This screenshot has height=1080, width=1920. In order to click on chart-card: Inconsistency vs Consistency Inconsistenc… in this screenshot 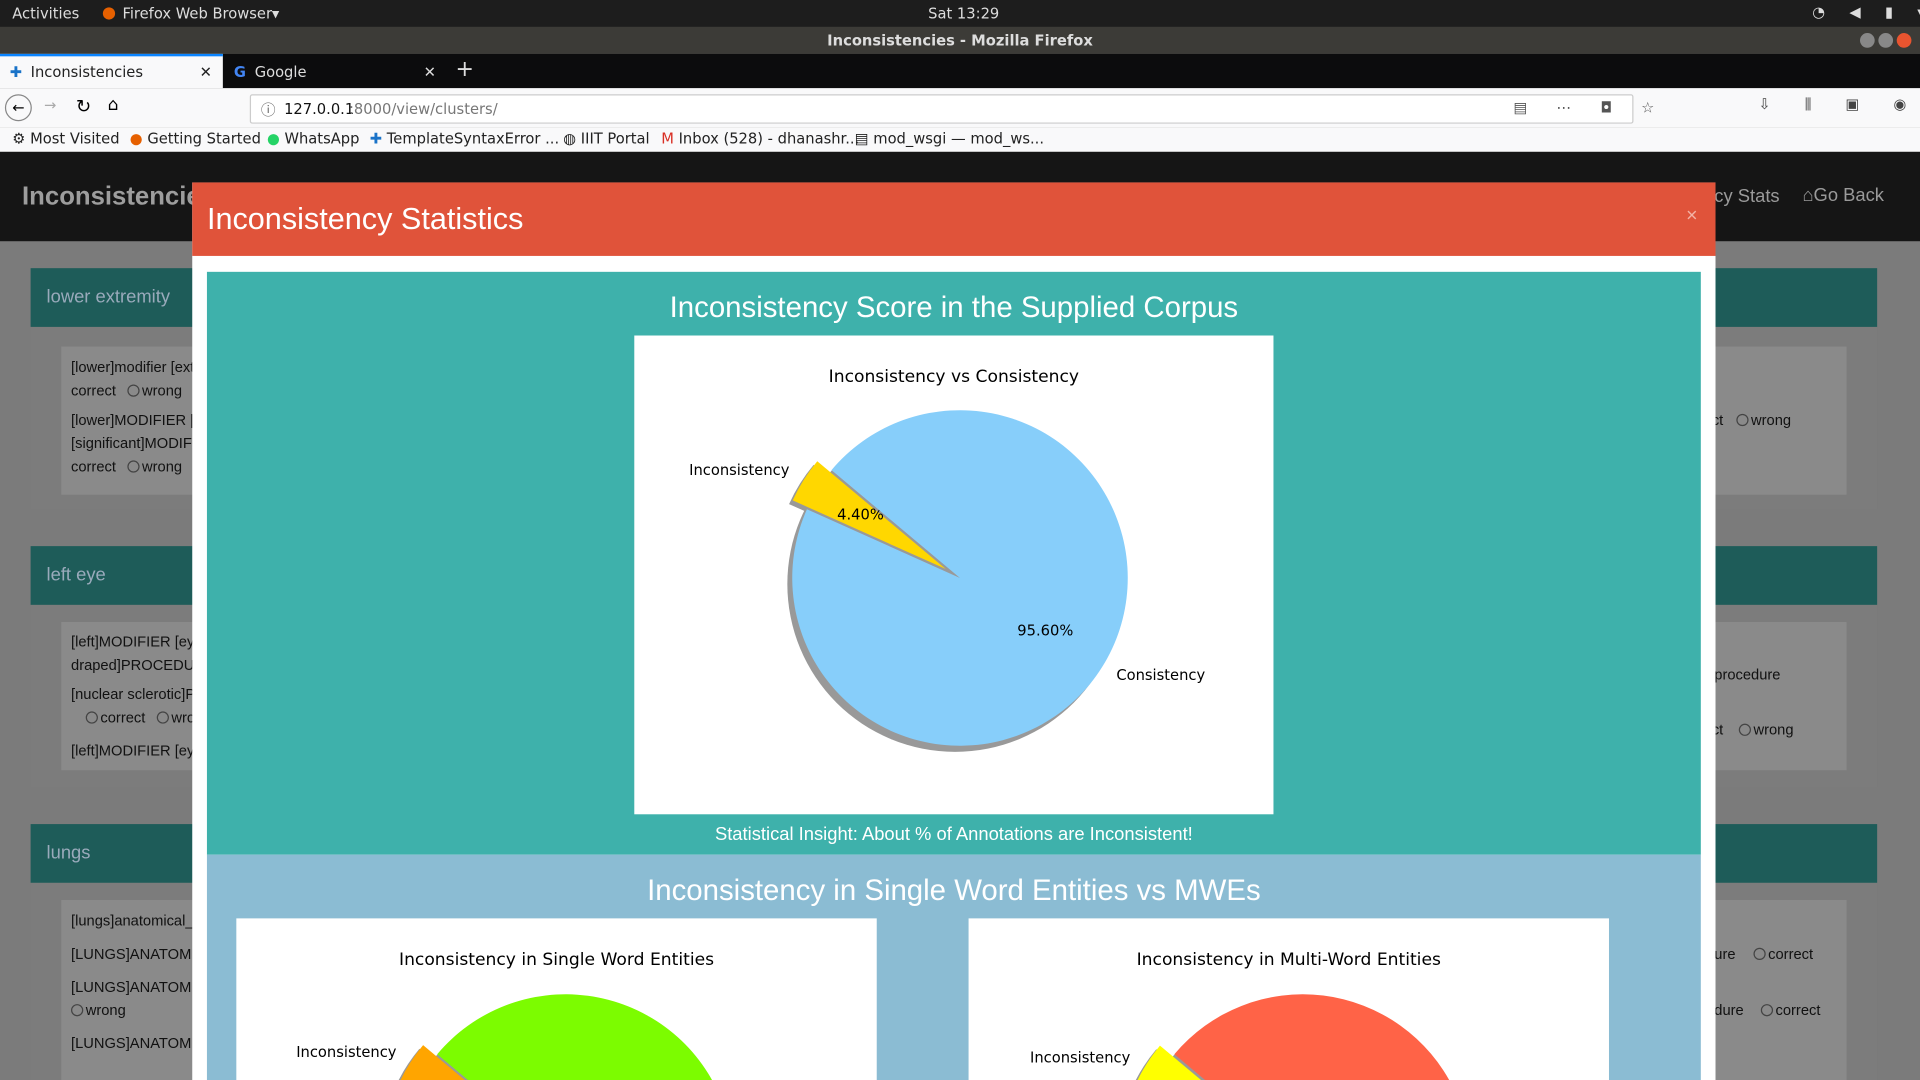, I will do `click(954, 575)`.